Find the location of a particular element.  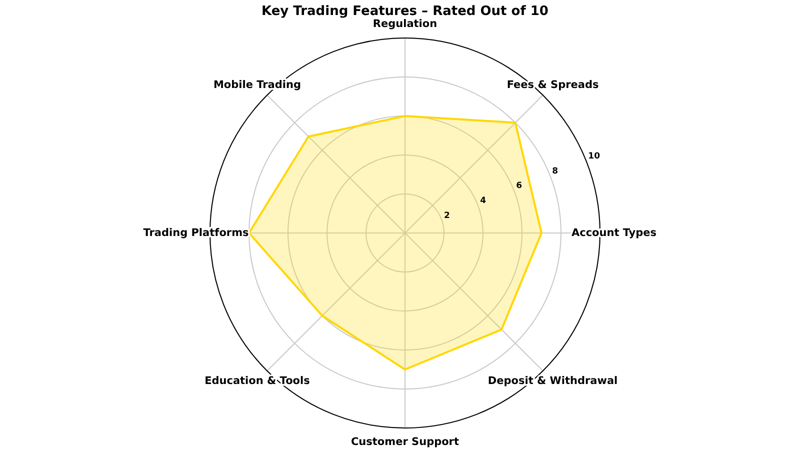

spoke-label: Customer Support is located at coordinates (405, 442).